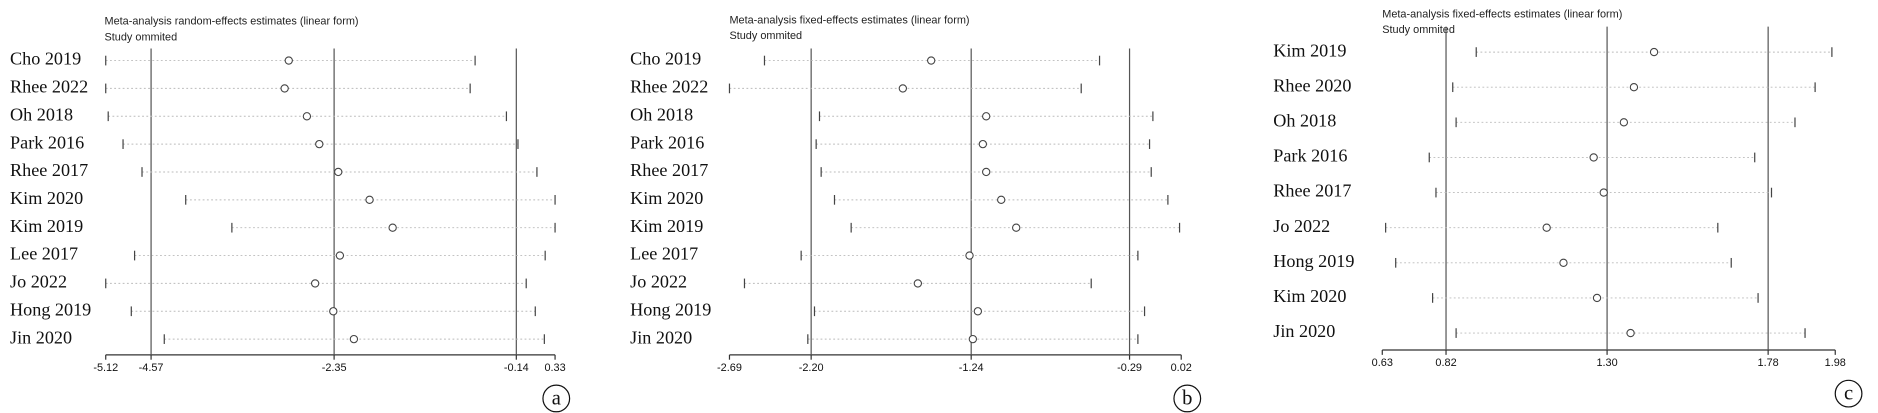 This screenshot has width=1878, height=413. What do you see at coordinates (1835, 363) in the screenshot?
I see `x-tick-label: 1.98` at bounding box center [1835, 363].